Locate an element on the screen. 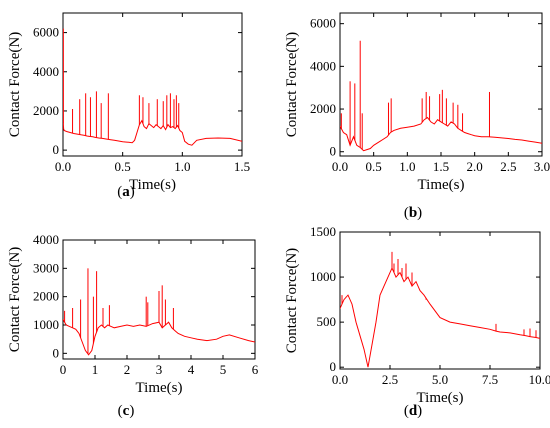  x-tick-label: 5 is located at coordinates (223, 369).